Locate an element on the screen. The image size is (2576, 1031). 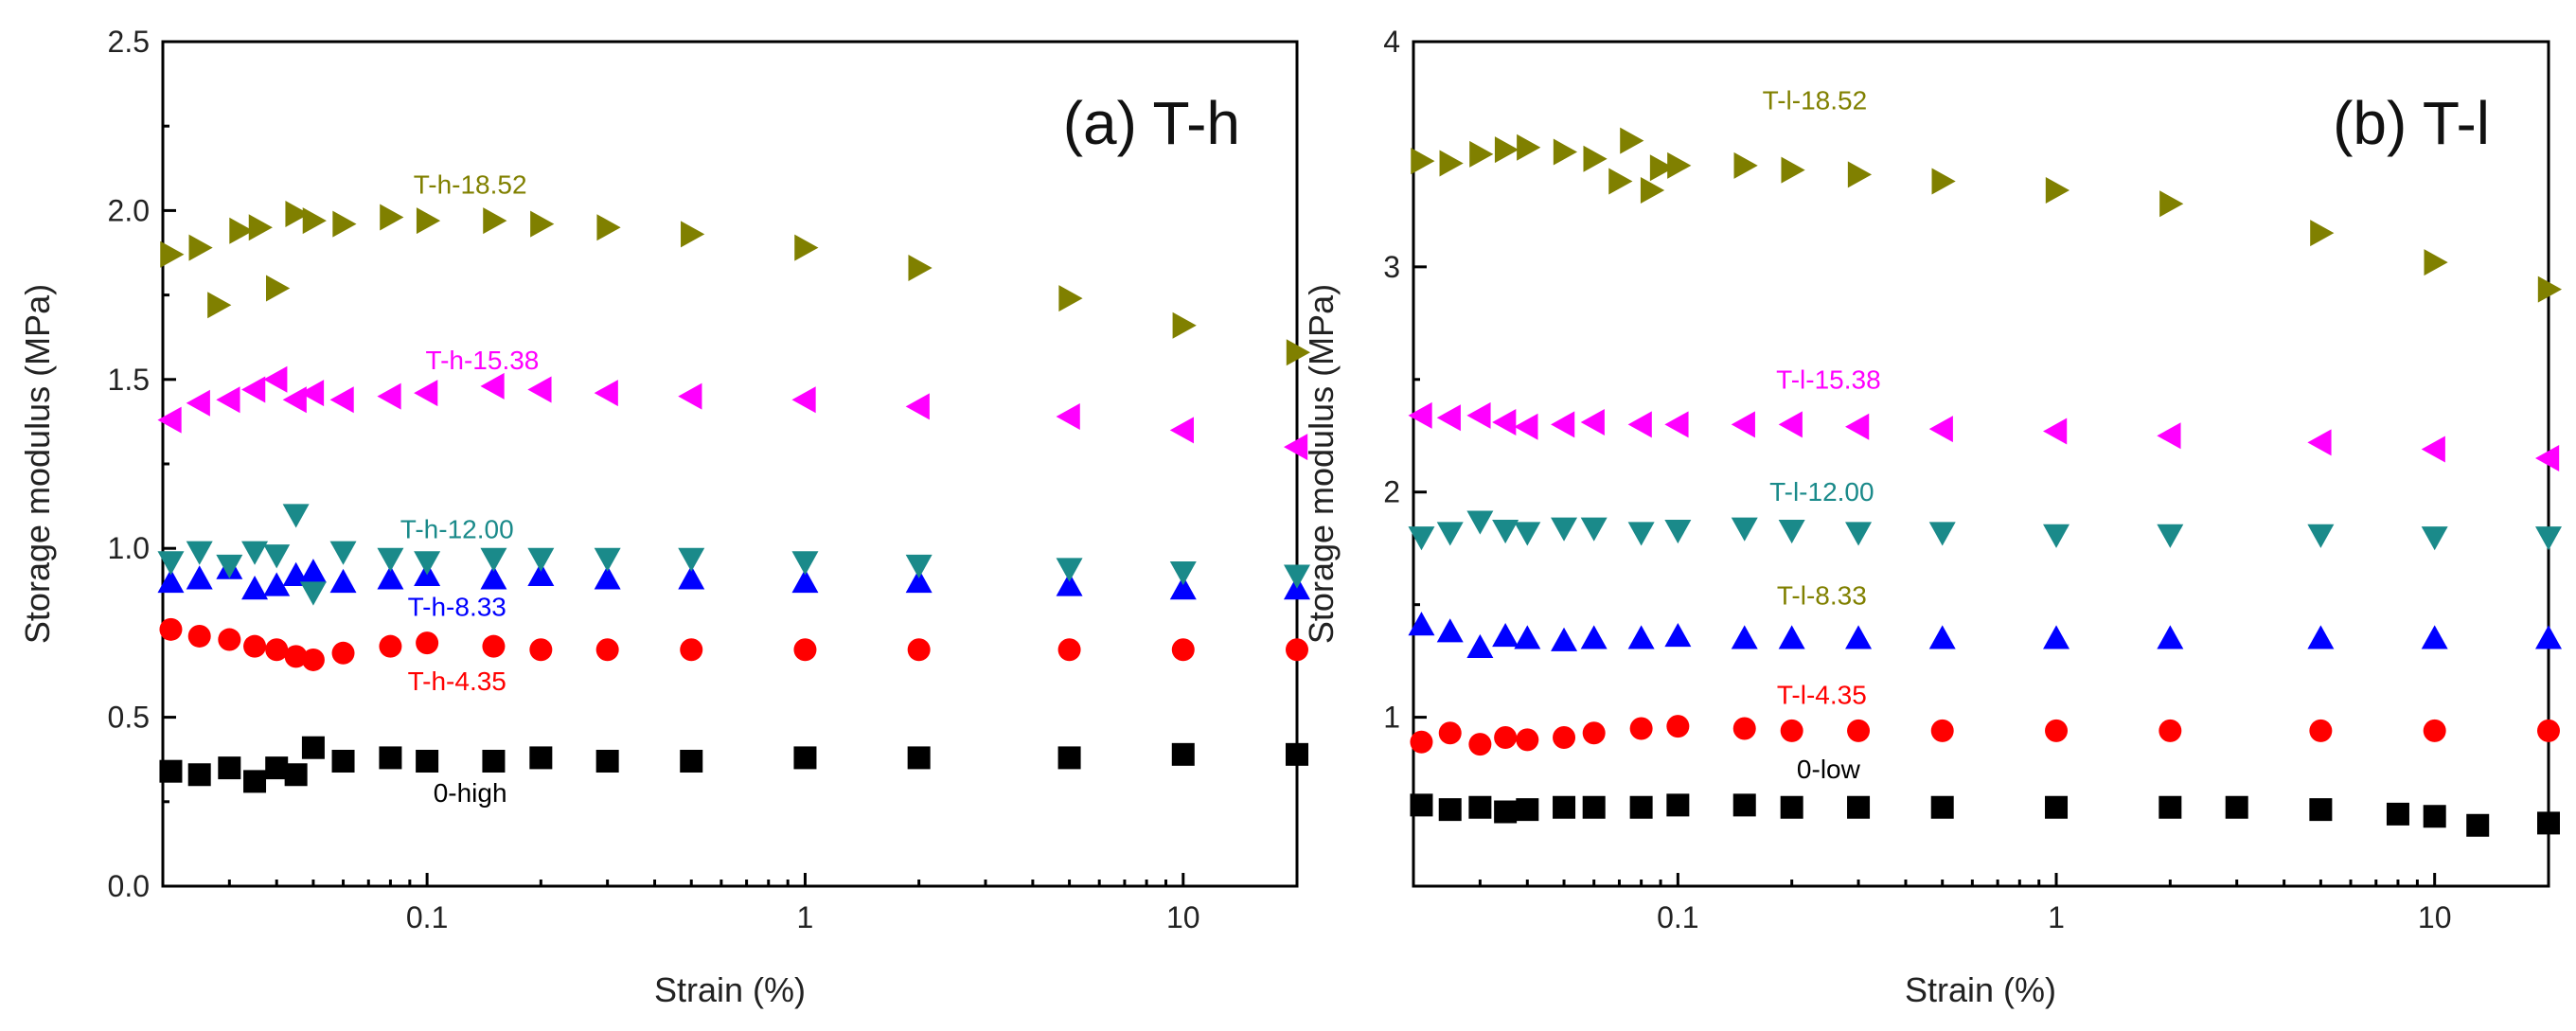
x-tick-label: 10 is located at coordinates (1183, 917).